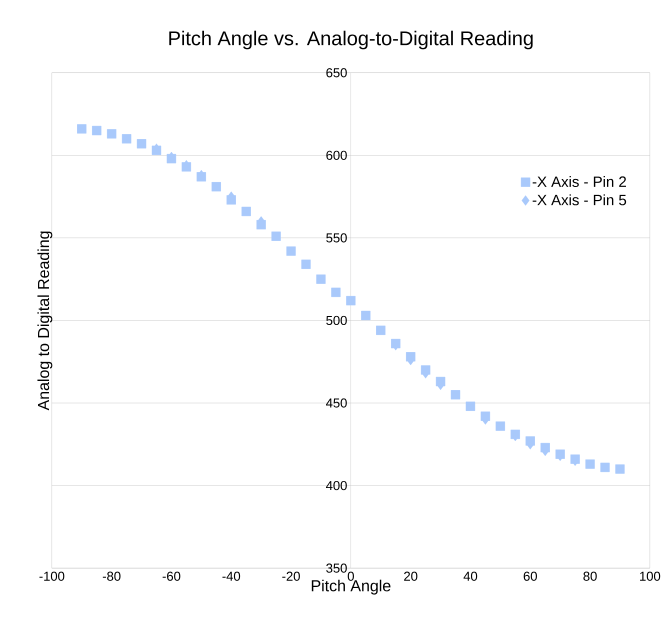  I want to click on y-tick-label: 500, so click(336, 321).